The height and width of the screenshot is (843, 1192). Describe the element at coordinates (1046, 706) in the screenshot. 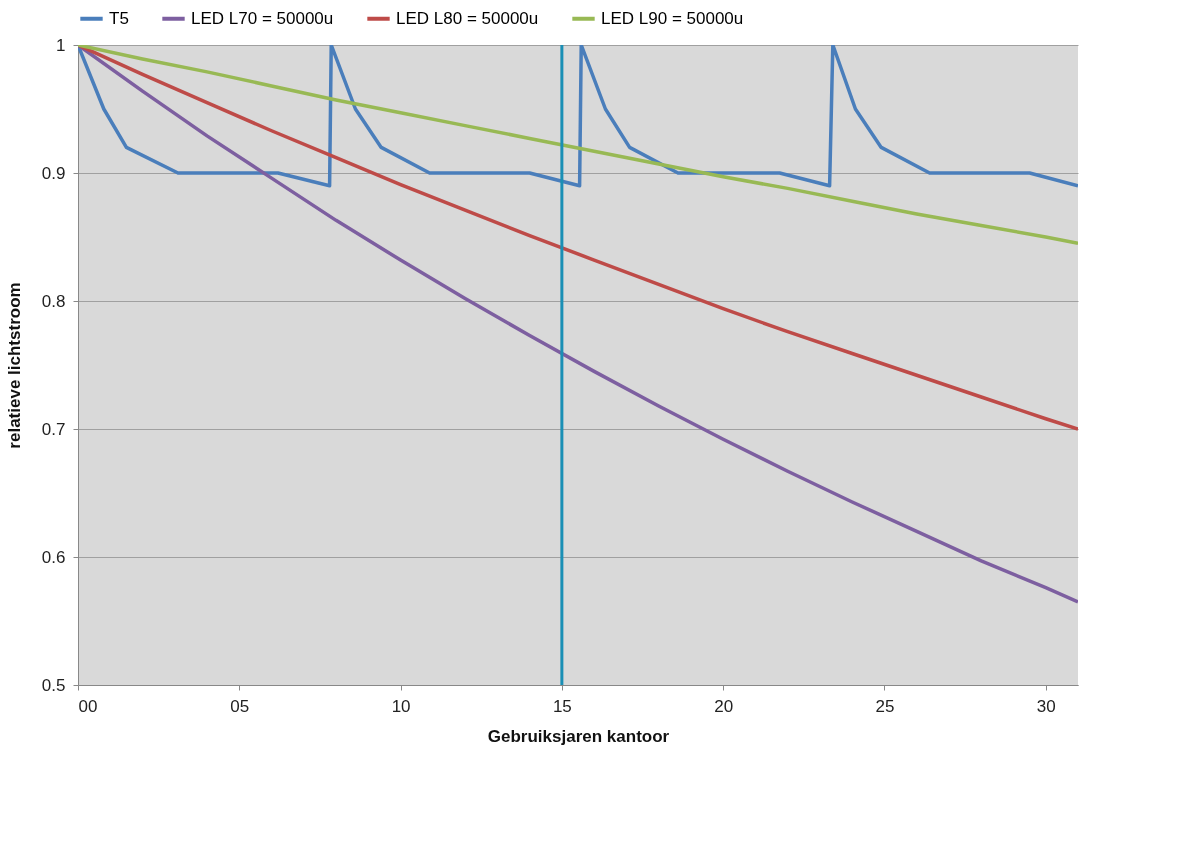

I see `x-tick-label: 30` at that location.